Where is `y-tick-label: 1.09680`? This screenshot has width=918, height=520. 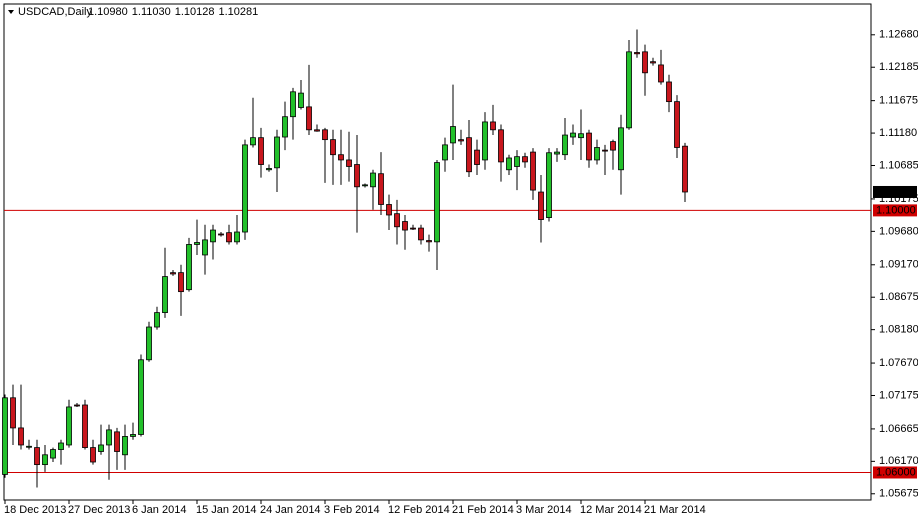 y-tick-label: 1.09680 is located at coordinates (898, 231).